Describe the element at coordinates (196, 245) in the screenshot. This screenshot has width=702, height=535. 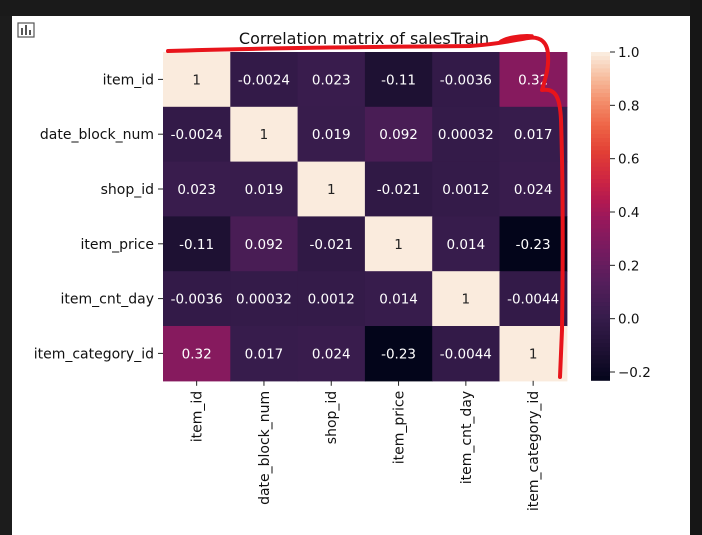
I see `cell-label: -0.11` at that location.